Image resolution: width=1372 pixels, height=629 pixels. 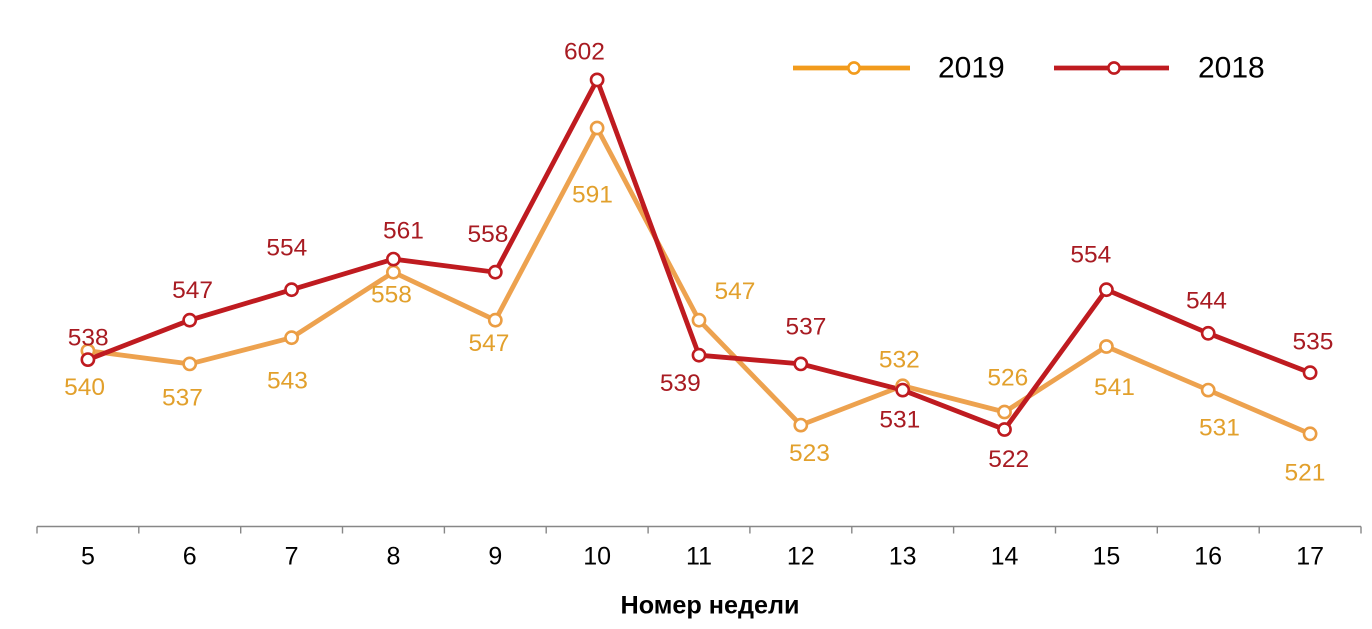 I want to click on svg-text: 523, so click(x=809, y=453).